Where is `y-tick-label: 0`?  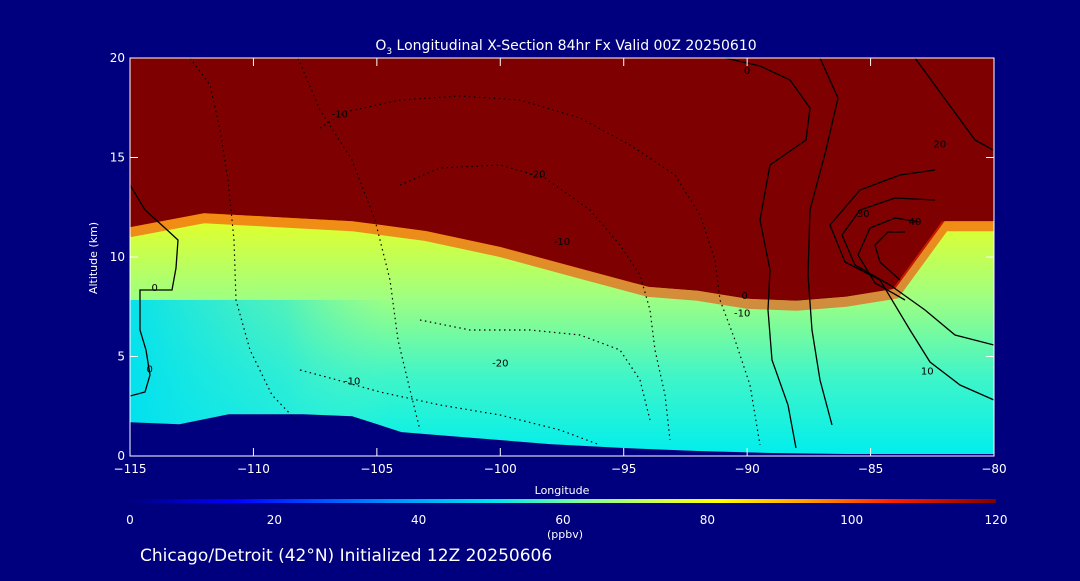
y-tick-label: 0 is located at coordinates (121, 456).